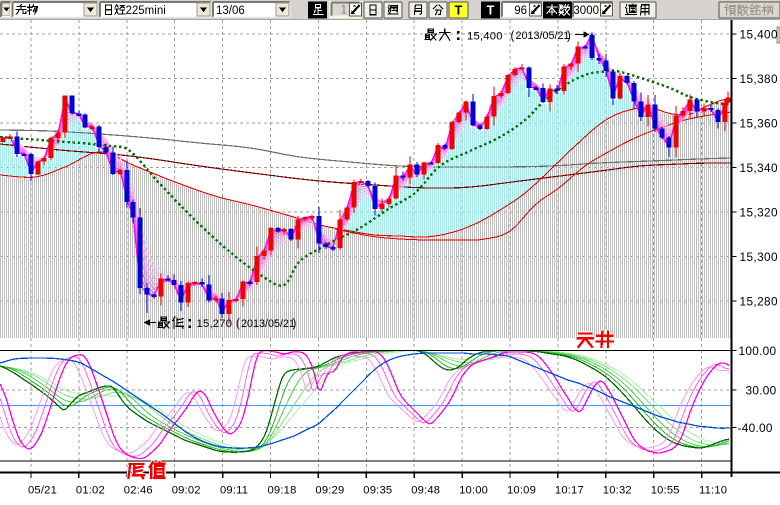  What do you see at coordinates (759, 212) in the screenshot?
I see `svg-text: 15,320` at bounding box center [759, 212].